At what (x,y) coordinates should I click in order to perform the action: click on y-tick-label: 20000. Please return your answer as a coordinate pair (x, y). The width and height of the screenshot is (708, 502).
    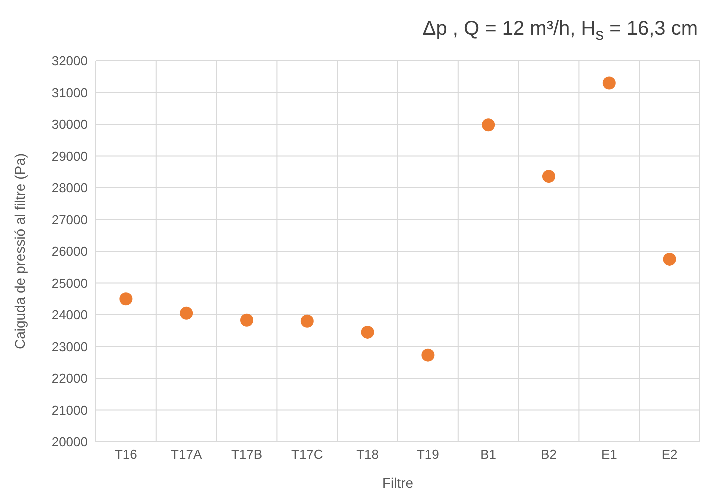
    Looking at the image, I should click on (70, 442).